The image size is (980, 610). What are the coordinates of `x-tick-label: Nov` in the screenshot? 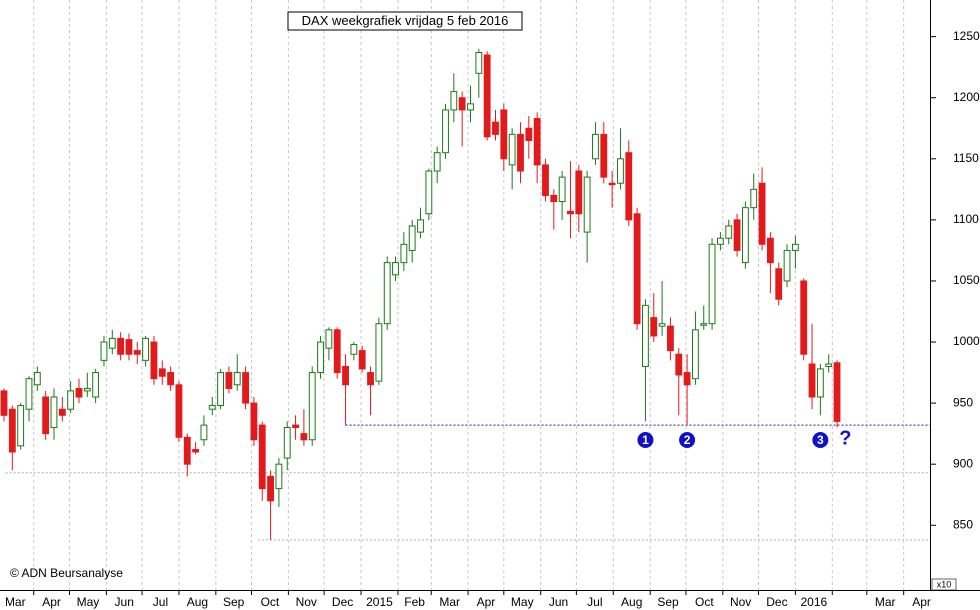 It's located at (306, 602).